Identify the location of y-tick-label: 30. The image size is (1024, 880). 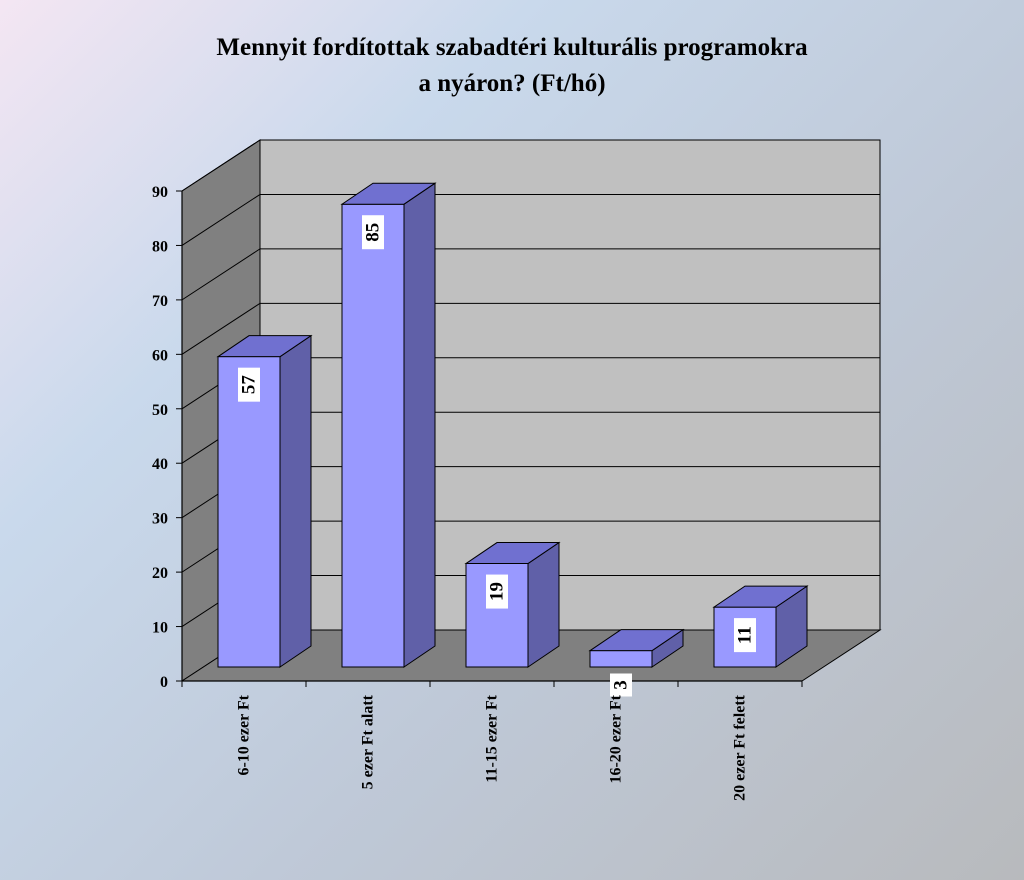
(160, 519).